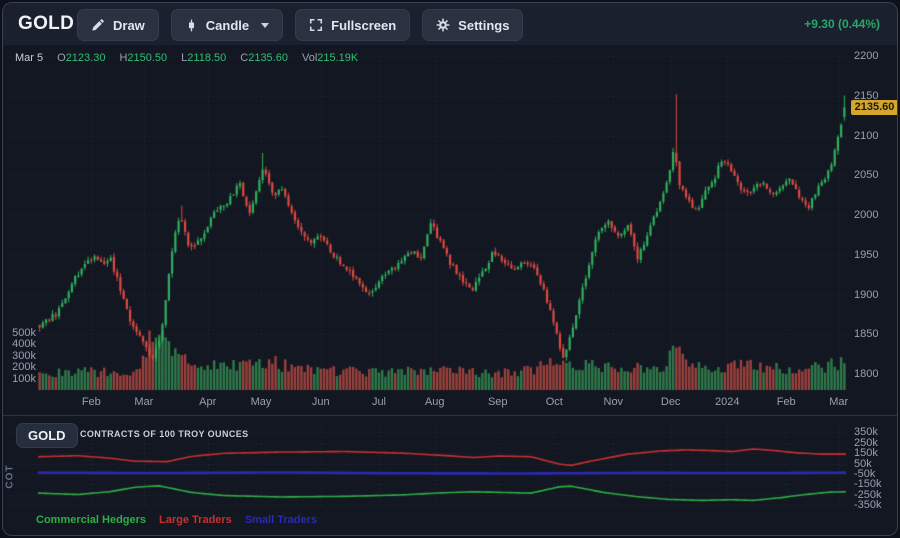 Image resolution: width=900 pixels, height=538 pixels. I want to click on high-label: H, so click(123, 58).